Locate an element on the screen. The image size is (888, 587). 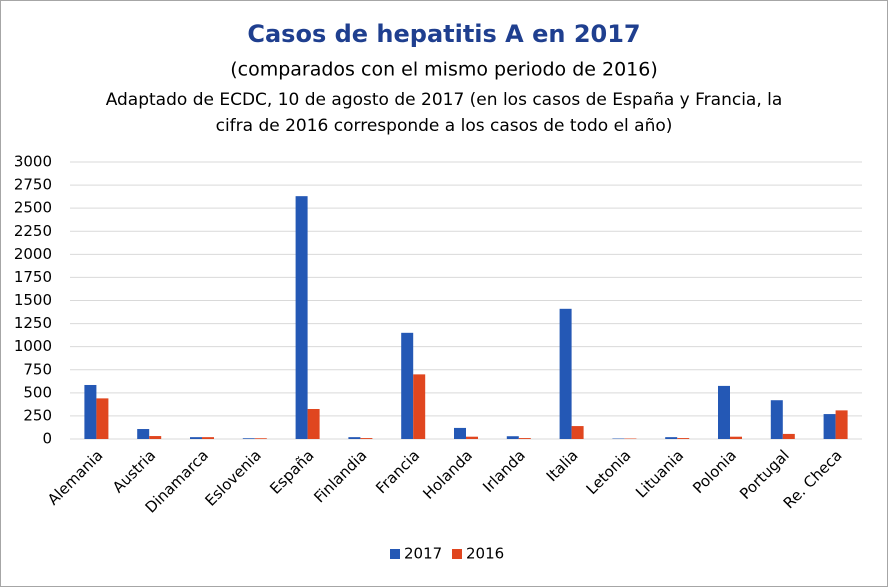
y-tick-label: 2750 is located at coordinates (33, 185).